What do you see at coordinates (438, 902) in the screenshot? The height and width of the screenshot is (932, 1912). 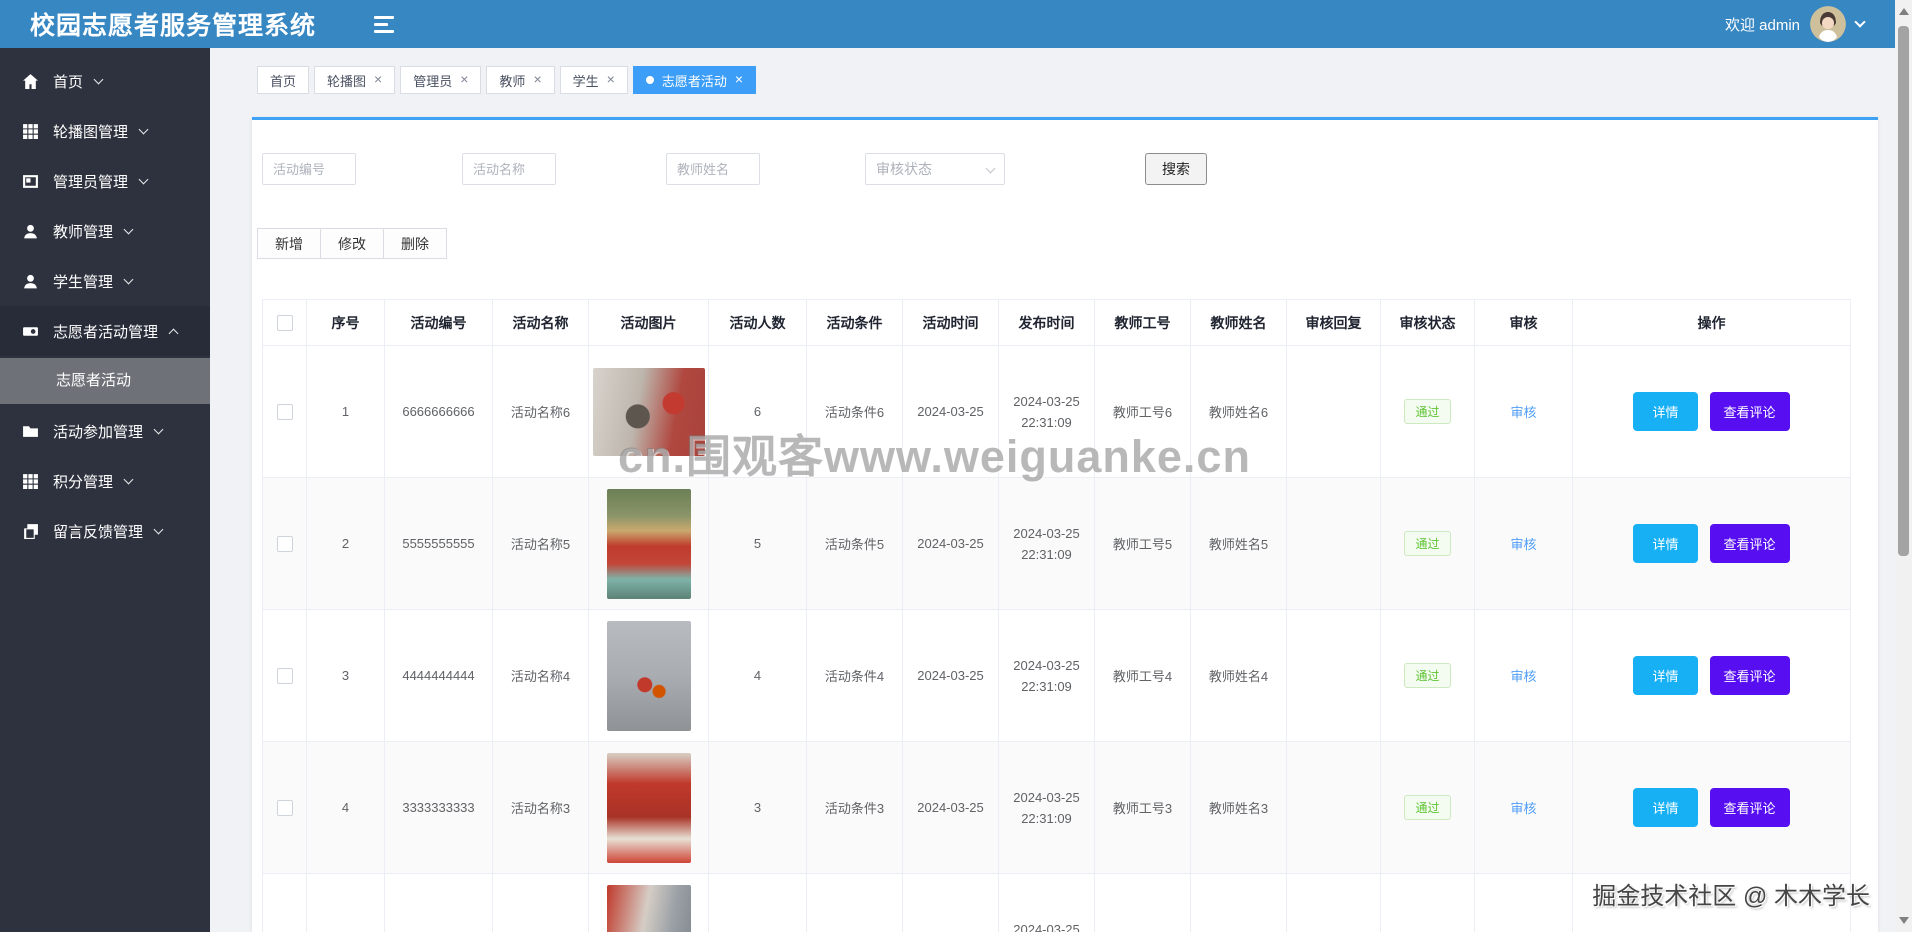 I see `cell-code` at bounding box center [438, 902].